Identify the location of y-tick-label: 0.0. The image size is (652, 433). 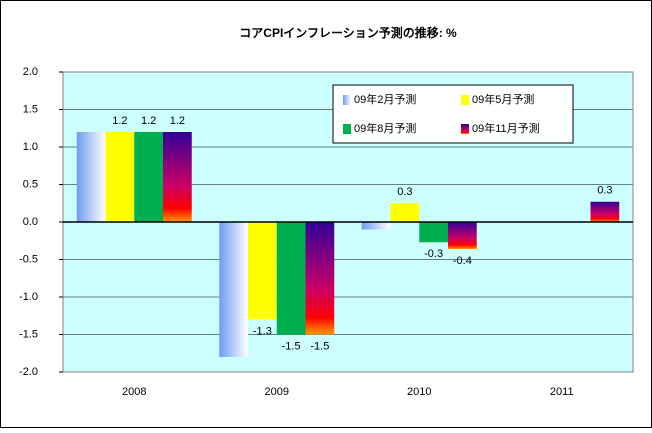
(30, 222).